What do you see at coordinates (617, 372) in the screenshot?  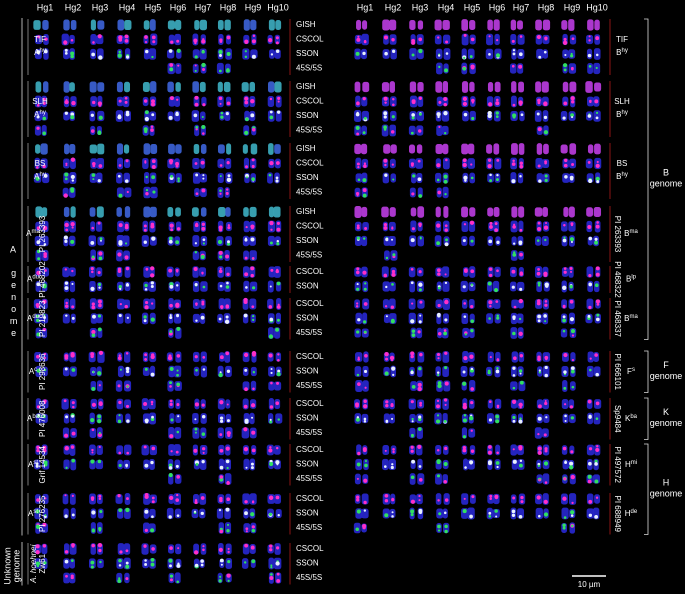 I see `accession-label: PI 666101` at bounding box center [617, 372].